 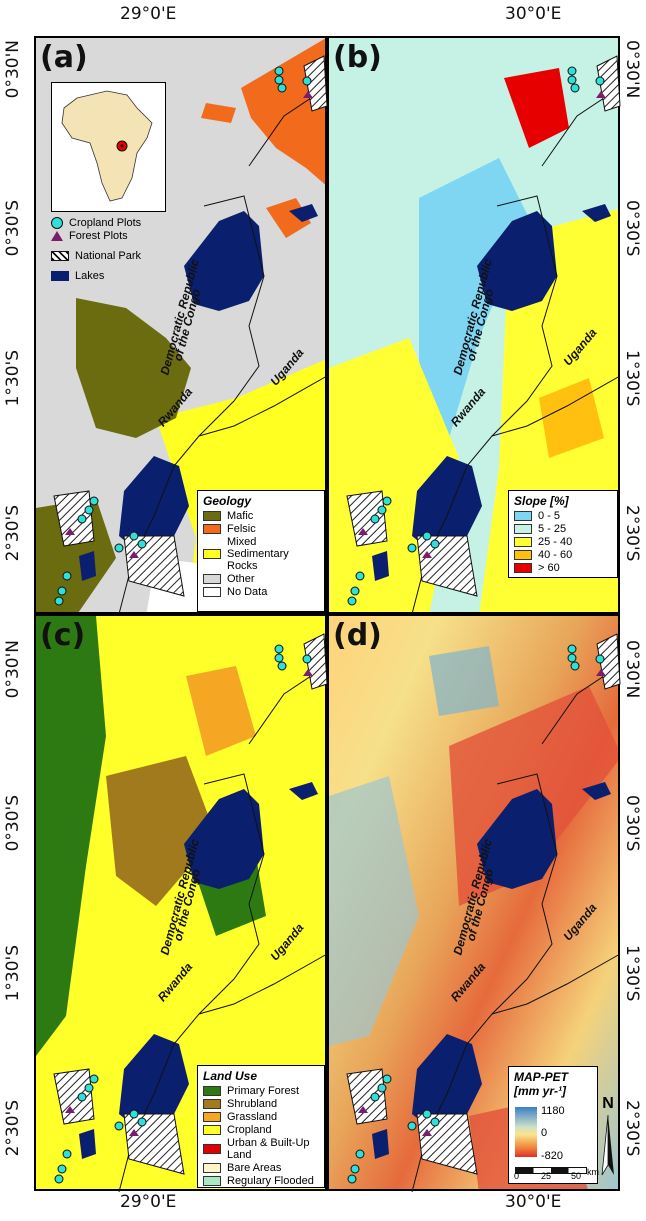 I want to click on legend-forest-row: Forest Plots, so click(x=106, y=236).